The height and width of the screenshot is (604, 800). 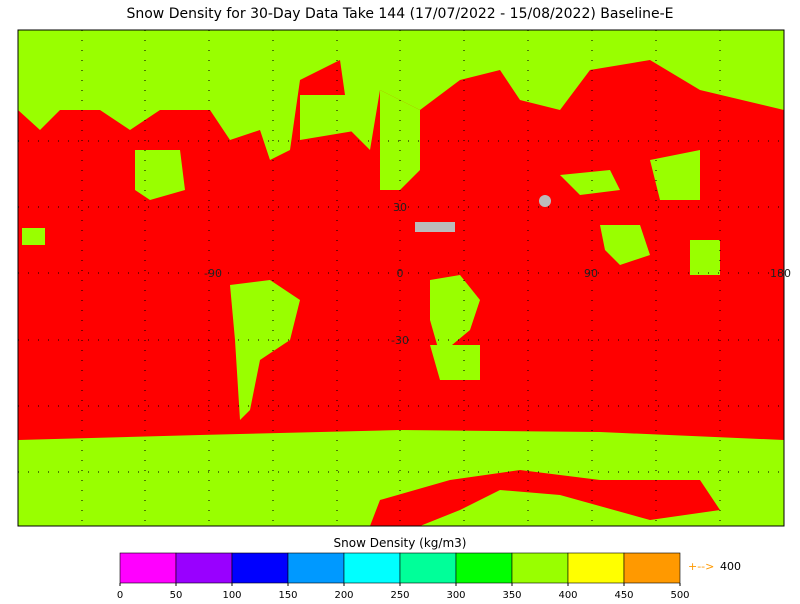 What do you see at coordinates (623, 595) in the screenshot?
I see `colorbar-tick-label: 450` at bounding box center [623, 595].